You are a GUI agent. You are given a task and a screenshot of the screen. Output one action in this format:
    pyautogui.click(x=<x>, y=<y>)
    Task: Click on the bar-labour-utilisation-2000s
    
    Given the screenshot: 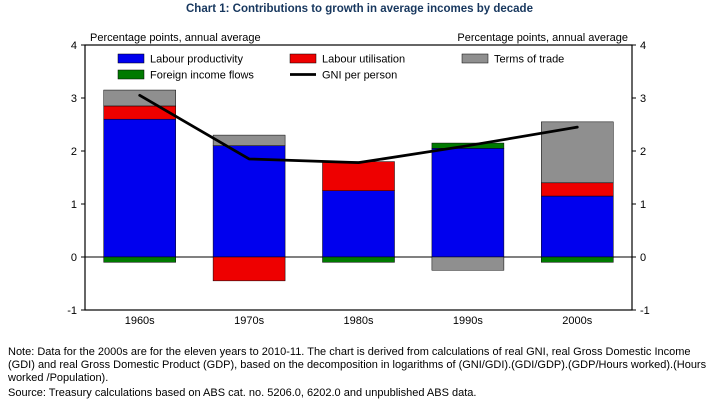 What is the action you would take?
    pyautogui.click(x=577, y=189)
    